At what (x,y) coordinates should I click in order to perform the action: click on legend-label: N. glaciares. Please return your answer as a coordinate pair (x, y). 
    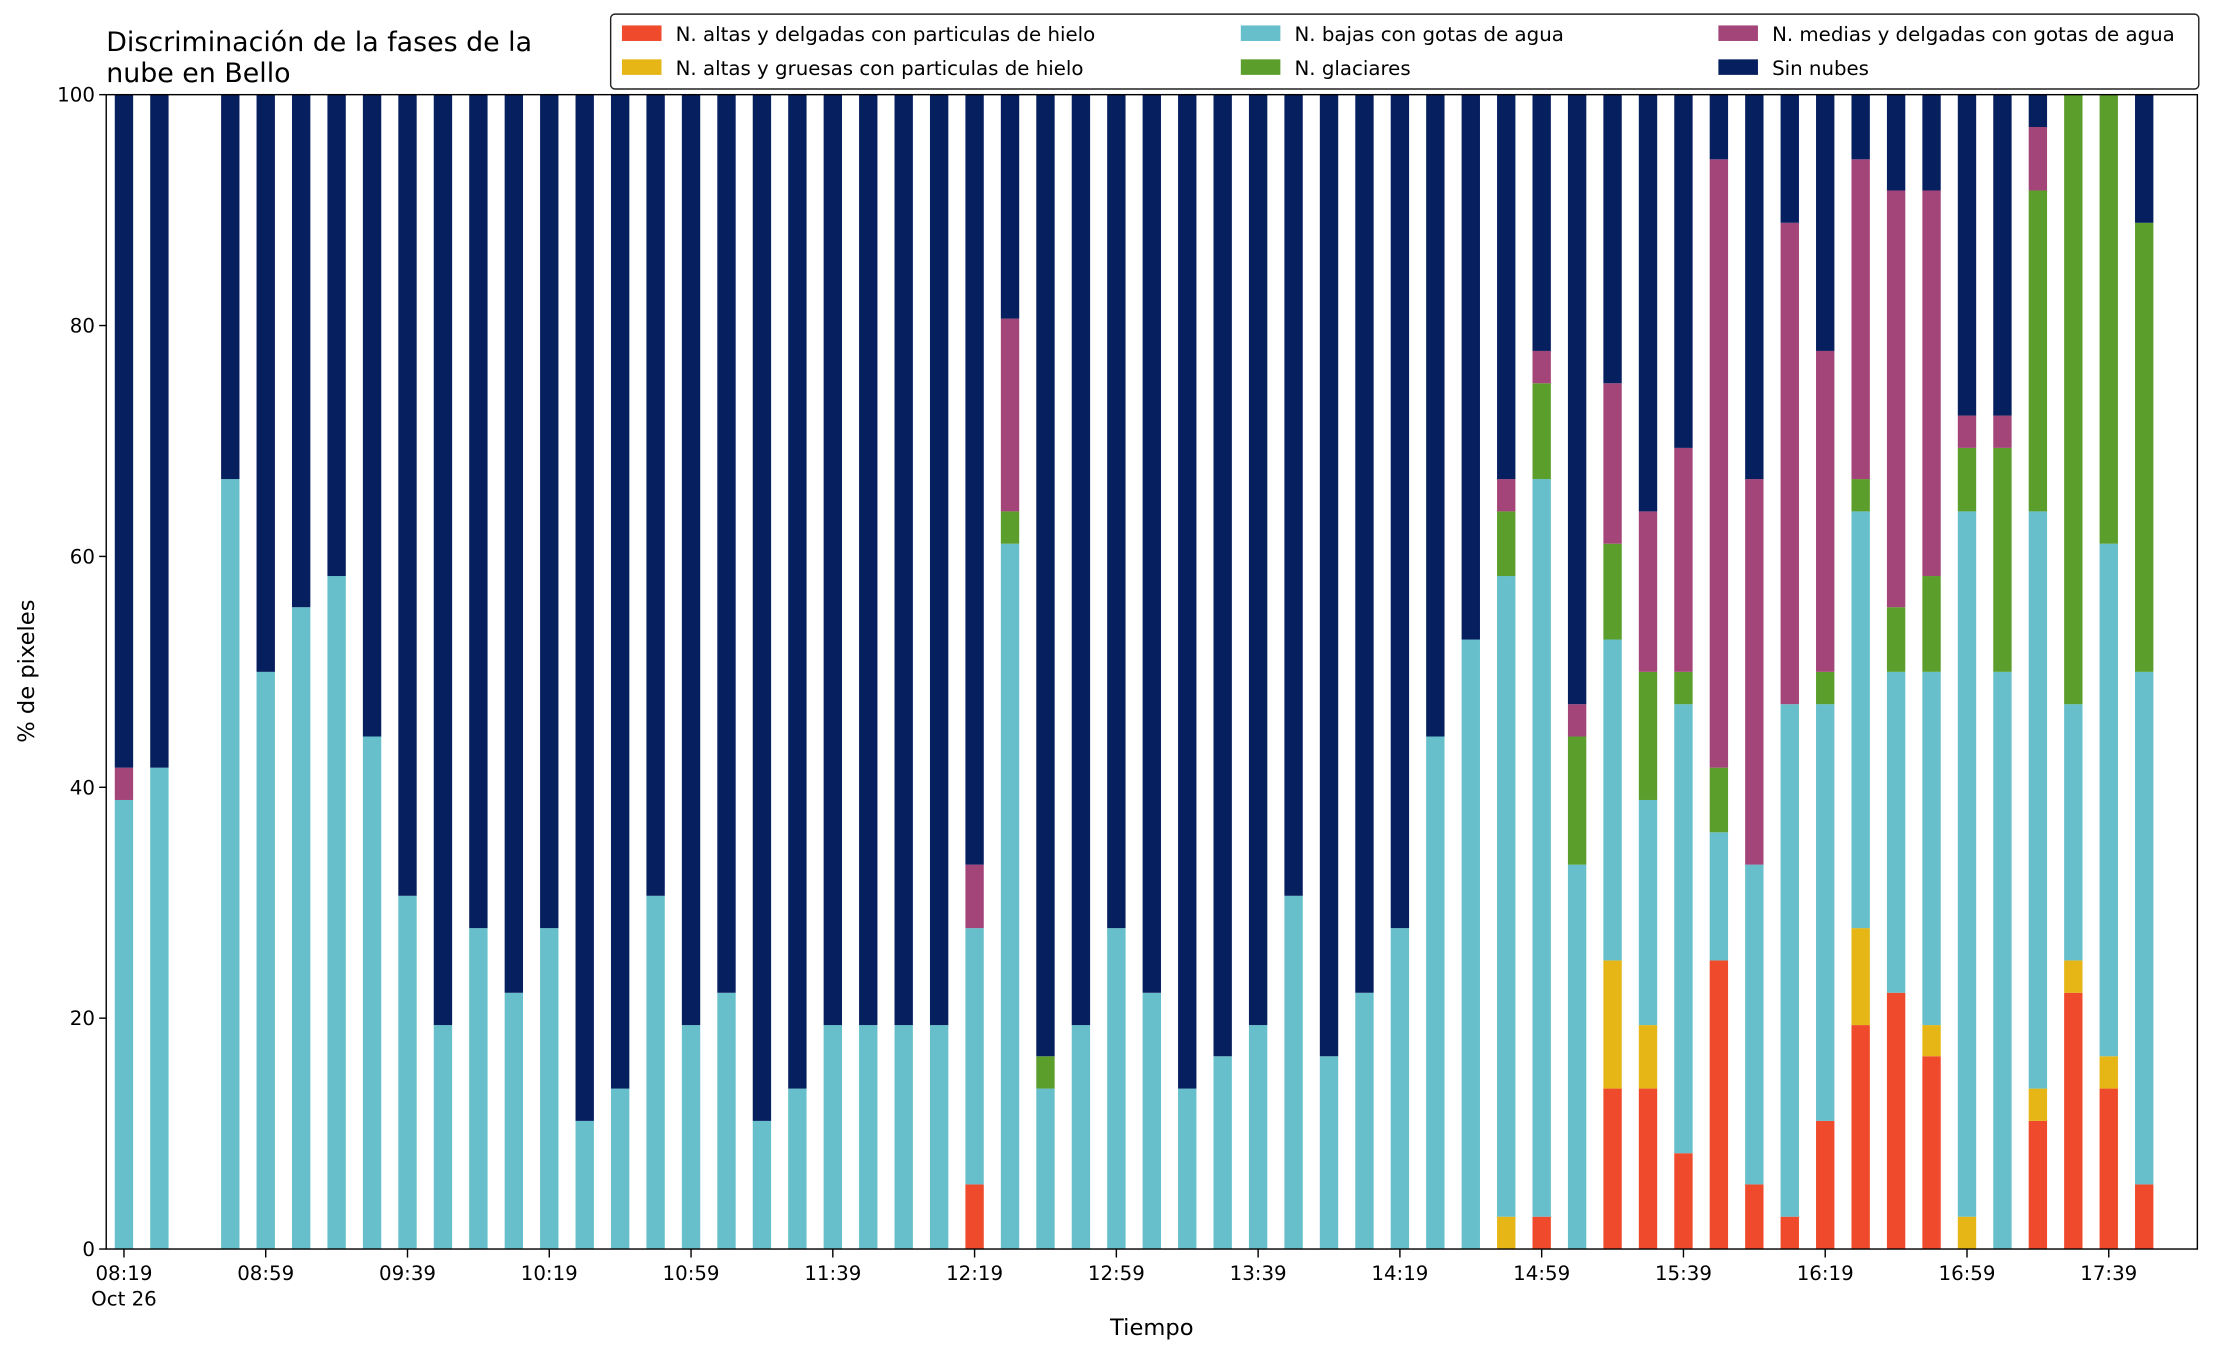
    Looking at the image, I should click on (1353, 68).